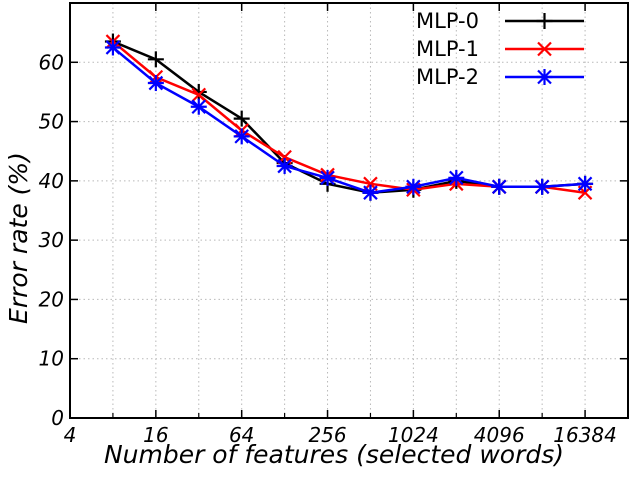  What do you see at coordinates (51, 299) in the screenshot?
I see `y-tick-label: 20` at bounding box center [51, 299].